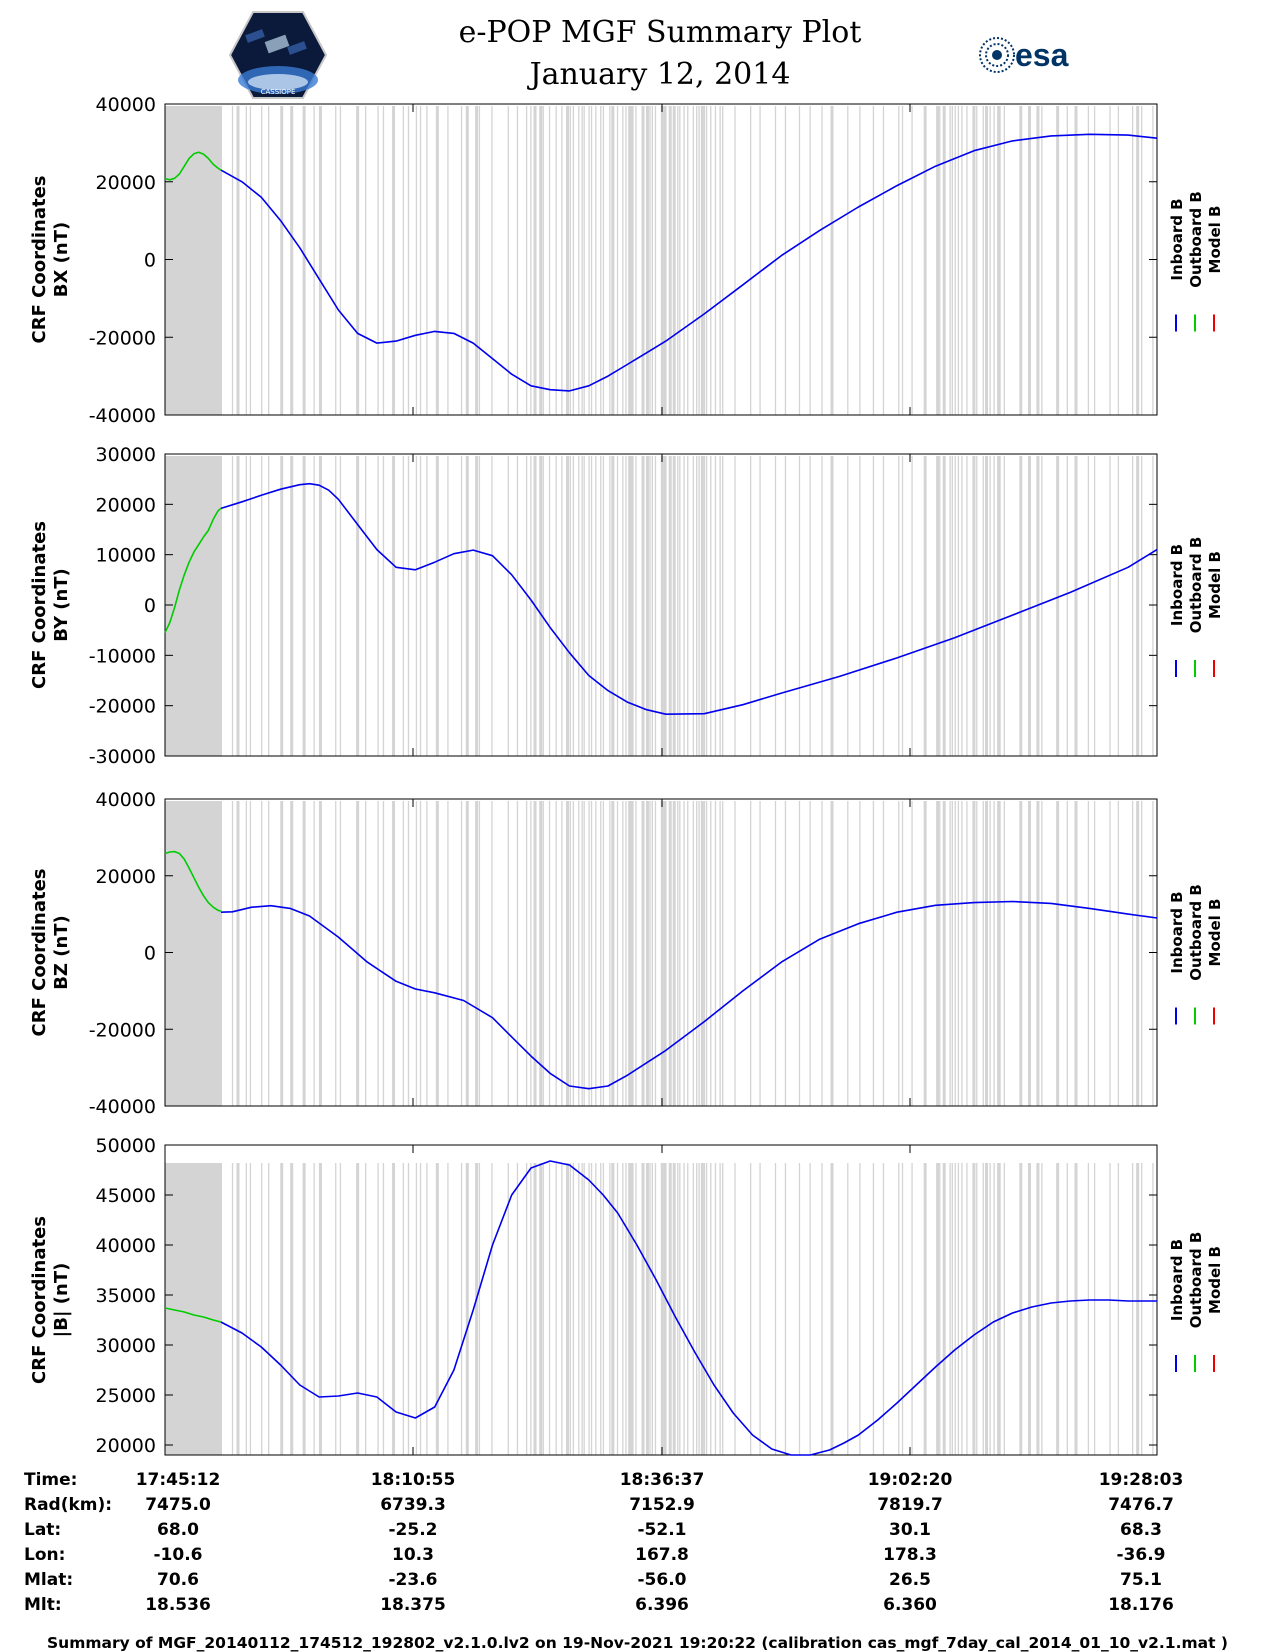 The image size is (1275, 1652). Describe the element at coordinates (178, 1480) in the screenshot. I see `ephemeris-cell: 17:45:12` at that location.